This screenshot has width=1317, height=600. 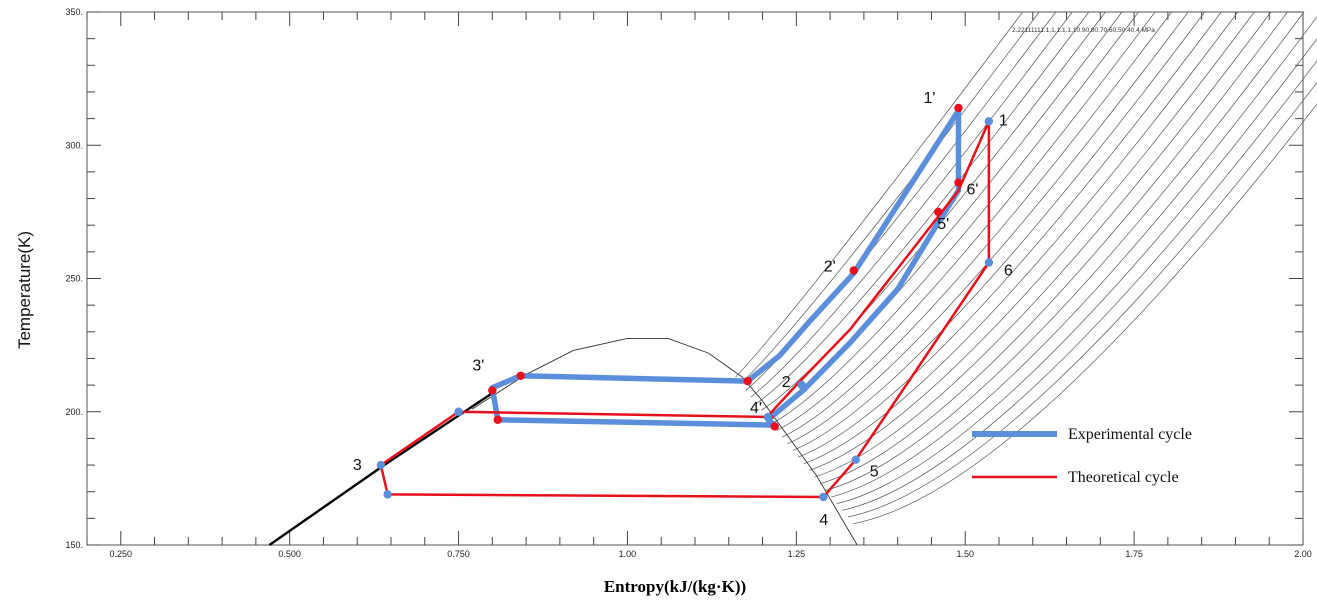 I want to click on x-axis-title: Entropy(kJ/(kg·K)), so click(x=675, y=586).